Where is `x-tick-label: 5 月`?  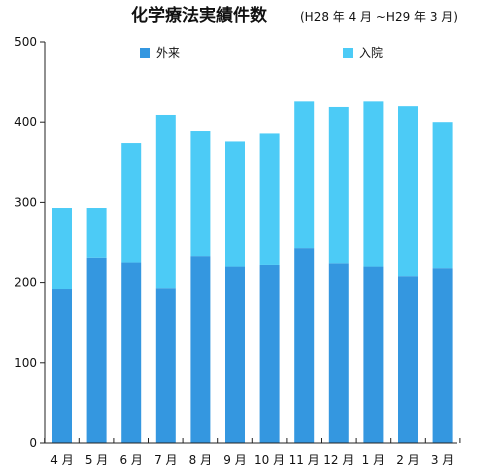
x-tick-label: 5 月 is located at coordinates (96, 460).